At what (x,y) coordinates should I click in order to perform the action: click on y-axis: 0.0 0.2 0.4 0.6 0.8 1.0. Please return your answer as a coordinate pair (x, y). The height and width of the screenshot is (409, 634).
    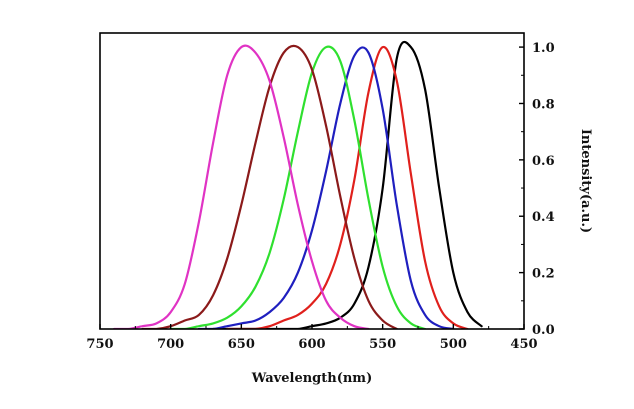
    Looking at the image, I should click on (537, 189).